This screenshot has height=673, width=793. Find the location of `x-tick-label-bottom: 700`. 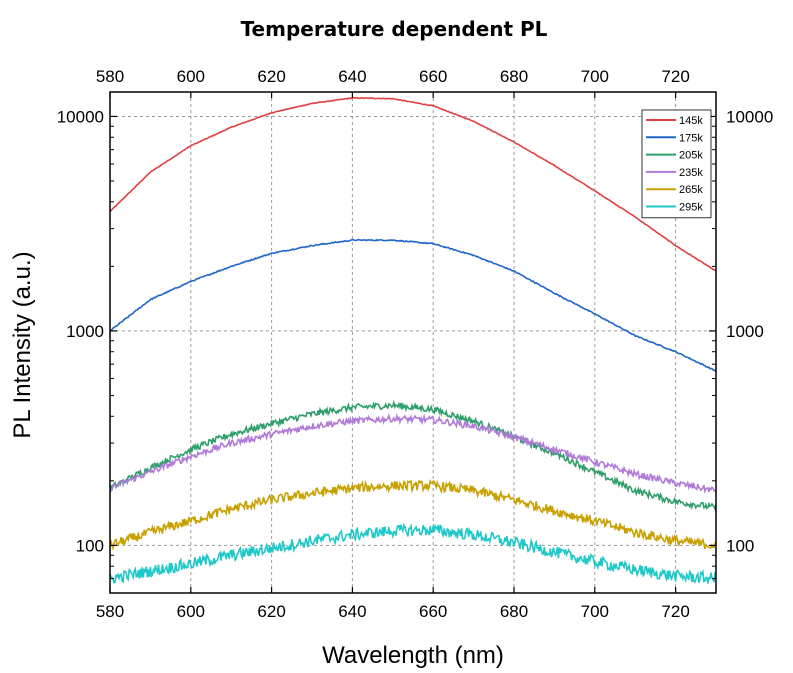

x-tick-label-bottom: 700 is located at coordinates (595, 611).